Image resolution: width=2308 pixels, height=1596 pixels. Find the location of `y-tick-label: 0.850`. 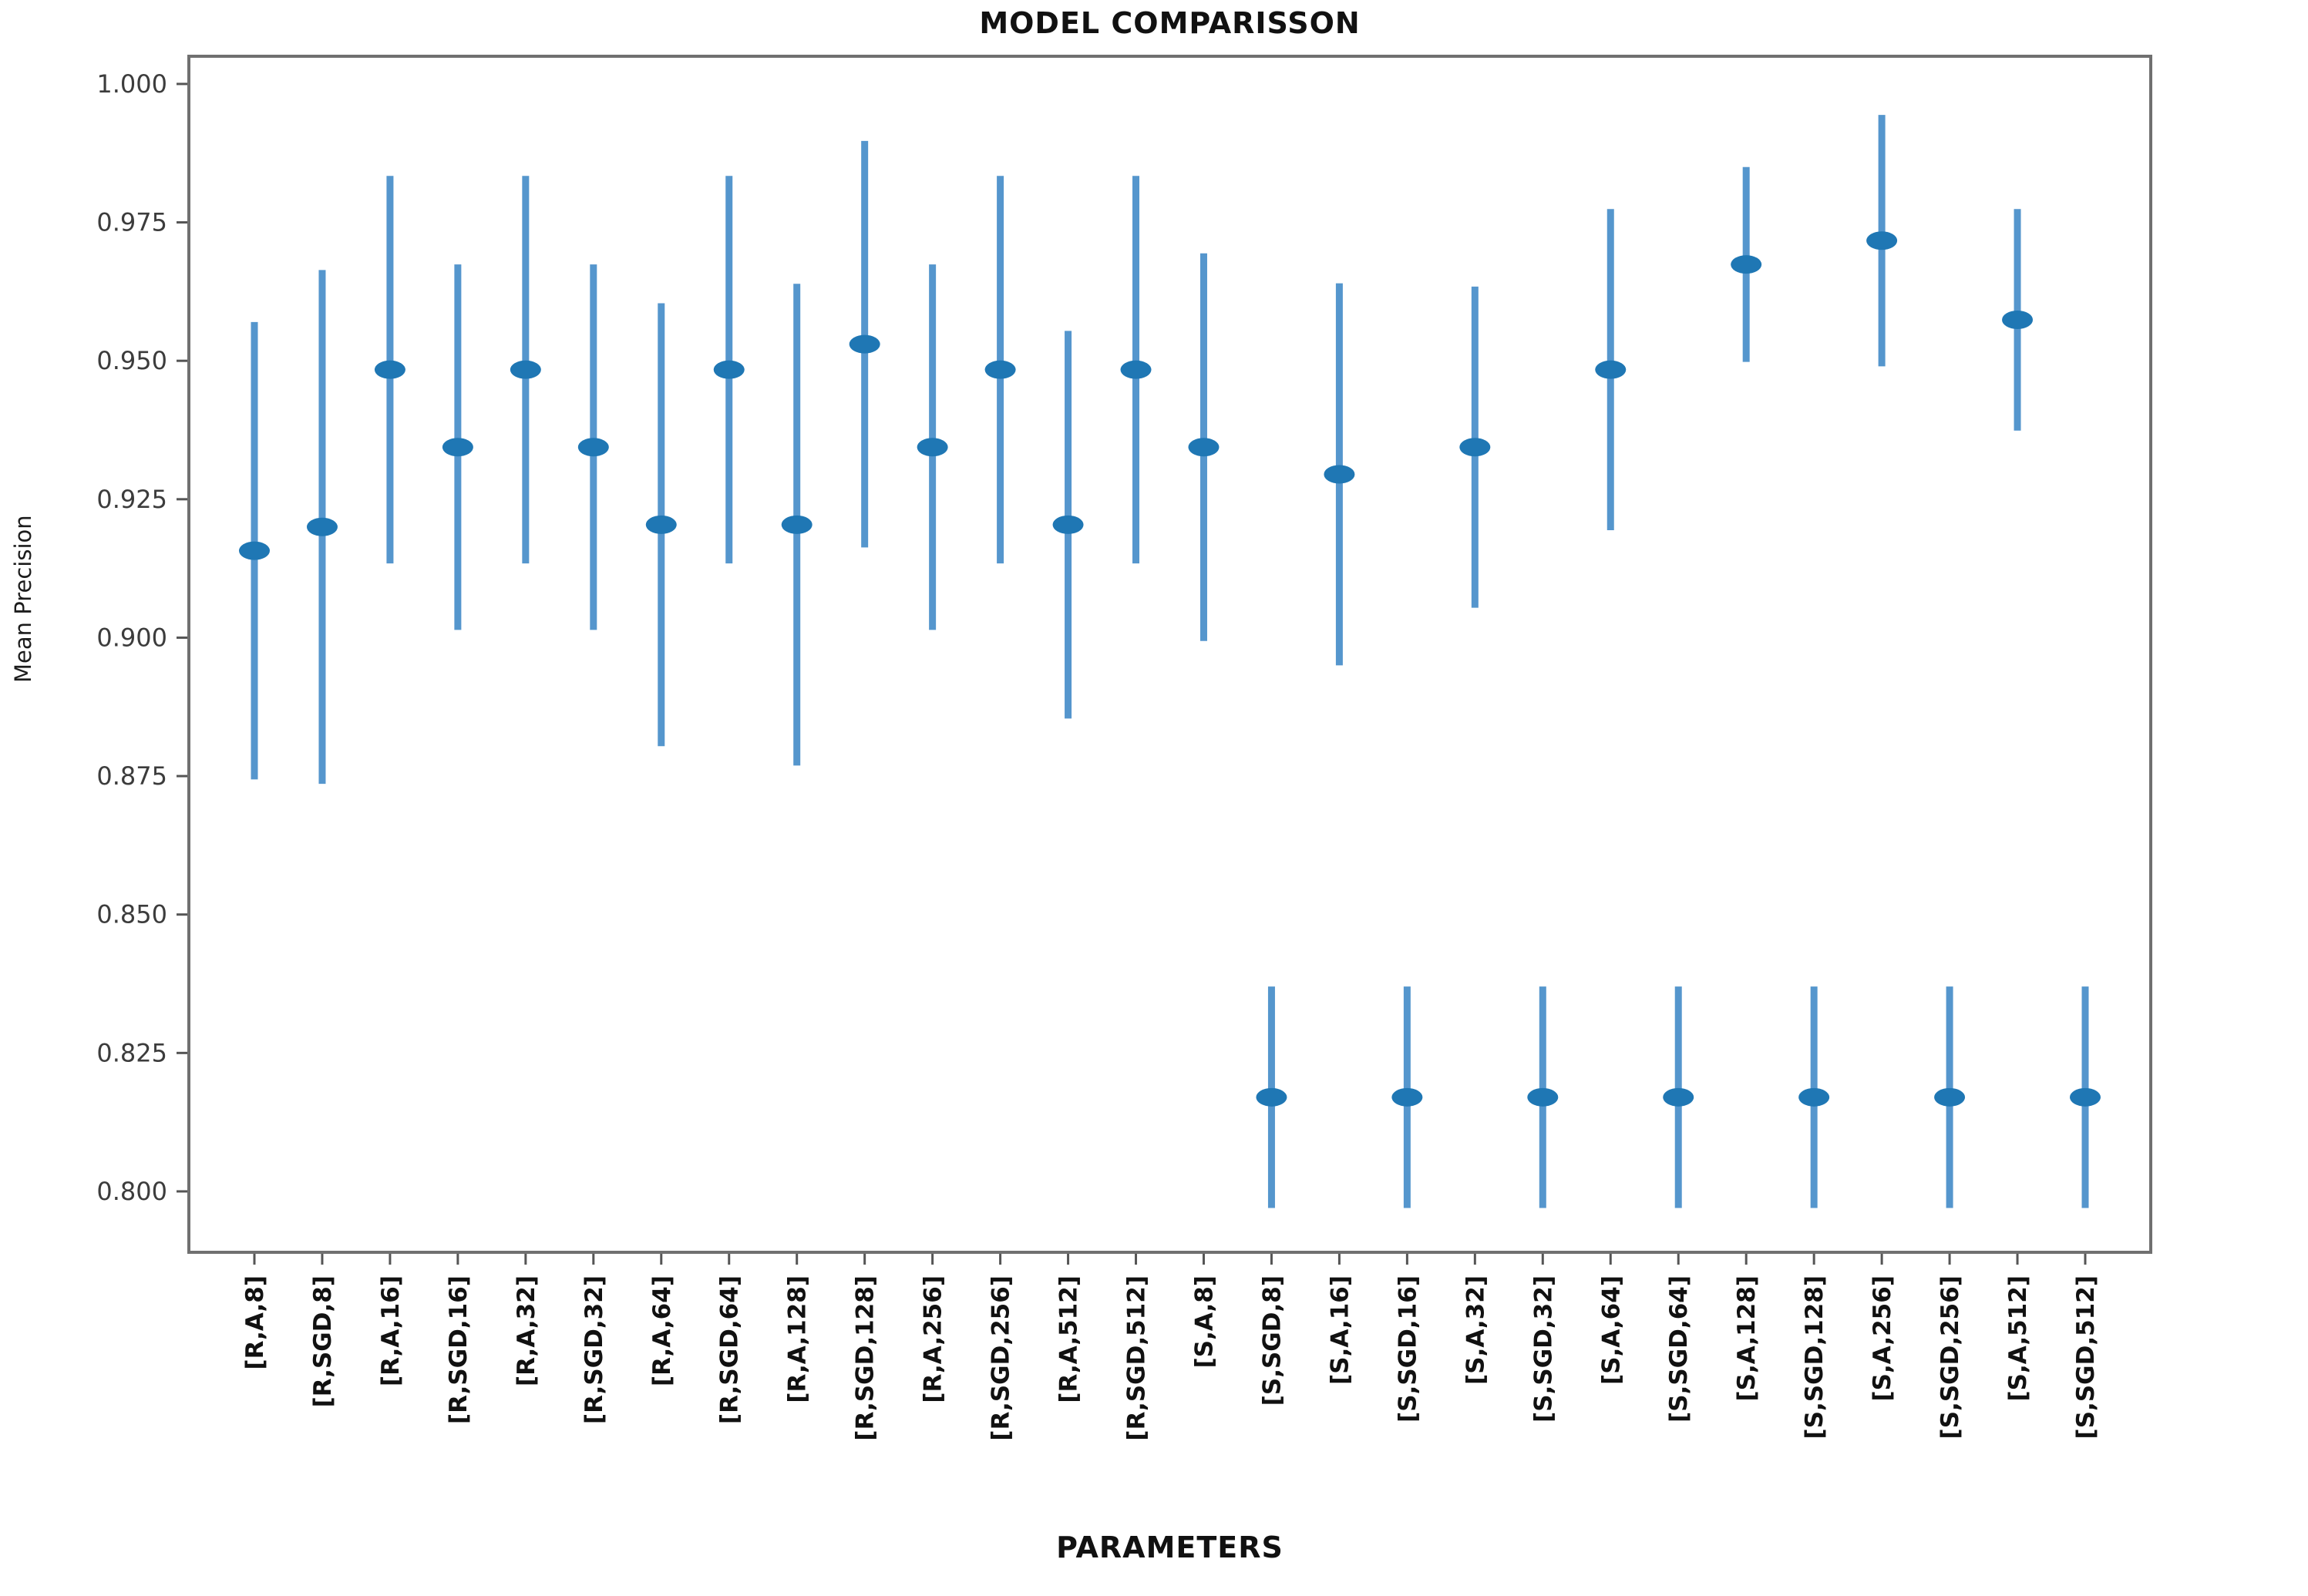

y-tick-label: 0.850 is located at coordinates (131, 914).